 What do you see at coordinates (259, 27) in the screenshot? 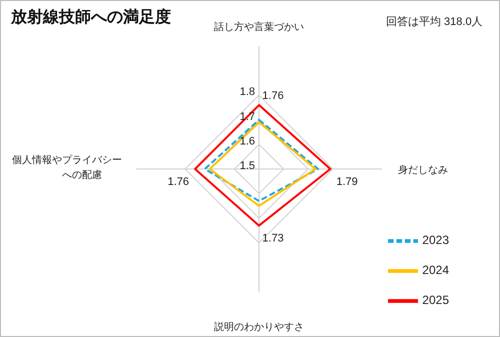
I see `spoke-label: 話し方や言葉づかい` at bounding box center [259, 27].